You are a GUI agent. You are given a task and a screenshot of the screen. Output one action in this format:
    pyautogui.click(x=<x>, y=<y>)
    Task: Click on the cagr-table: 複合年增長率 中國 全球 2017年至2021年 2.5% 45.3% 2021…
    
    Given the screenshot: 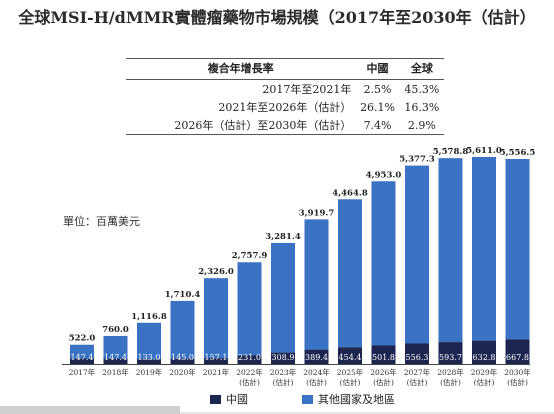 What is the action you would take?
    pyautogui.click(x=285, y=96)
    